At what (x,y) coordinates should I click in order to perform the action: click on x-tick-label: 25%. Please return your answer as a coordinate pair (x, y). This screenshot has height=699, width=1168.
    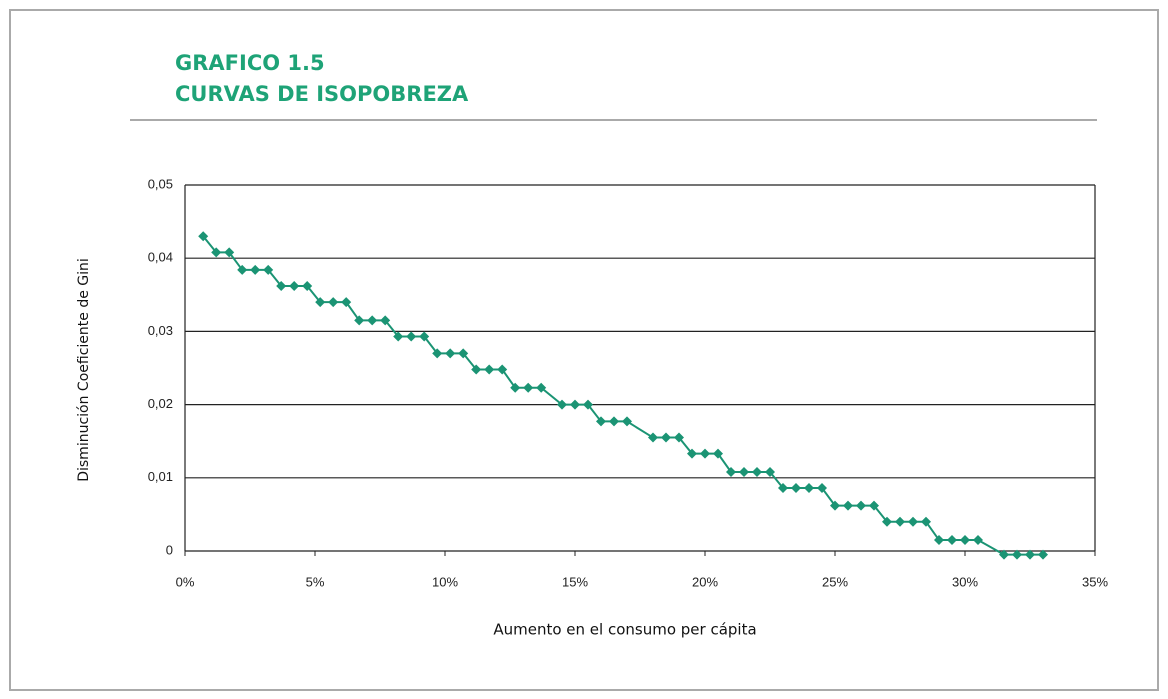
    Looking at the image, I should click on (835, 581).